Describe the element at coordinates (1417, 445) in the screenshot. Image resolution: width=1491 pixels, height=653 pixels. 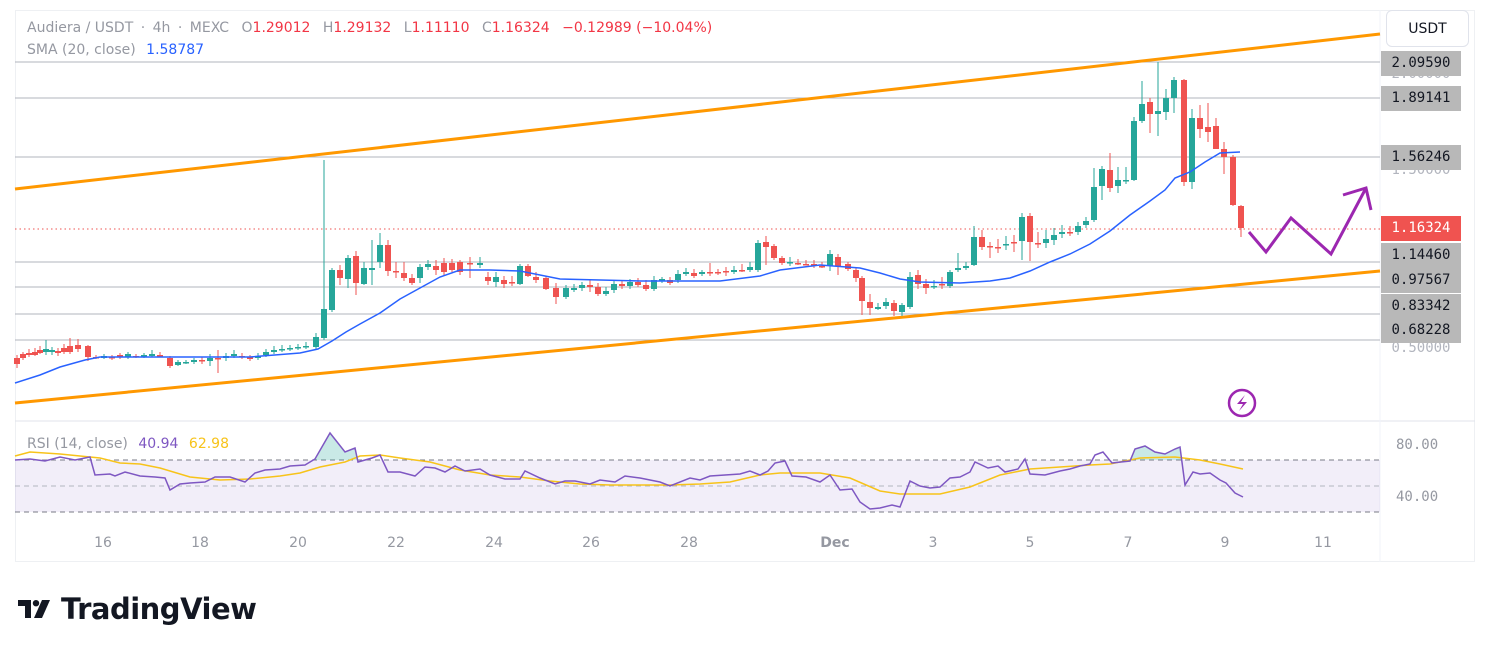
I see `rsi-axis-tick: 80.00` at that location.